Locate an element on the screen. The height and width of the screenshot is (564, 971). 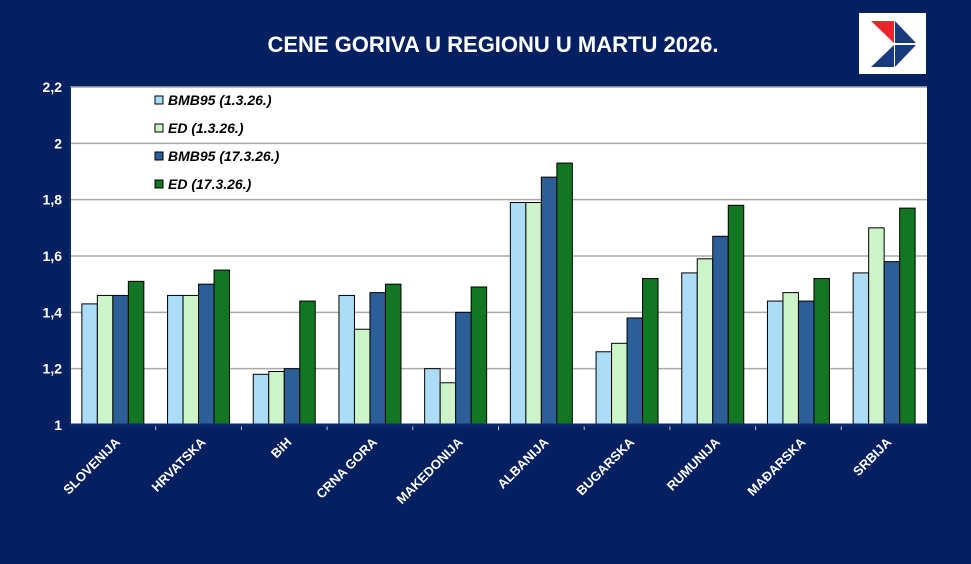
legend-label: ED (1.3.26.) is located at coordinates (206, 128).